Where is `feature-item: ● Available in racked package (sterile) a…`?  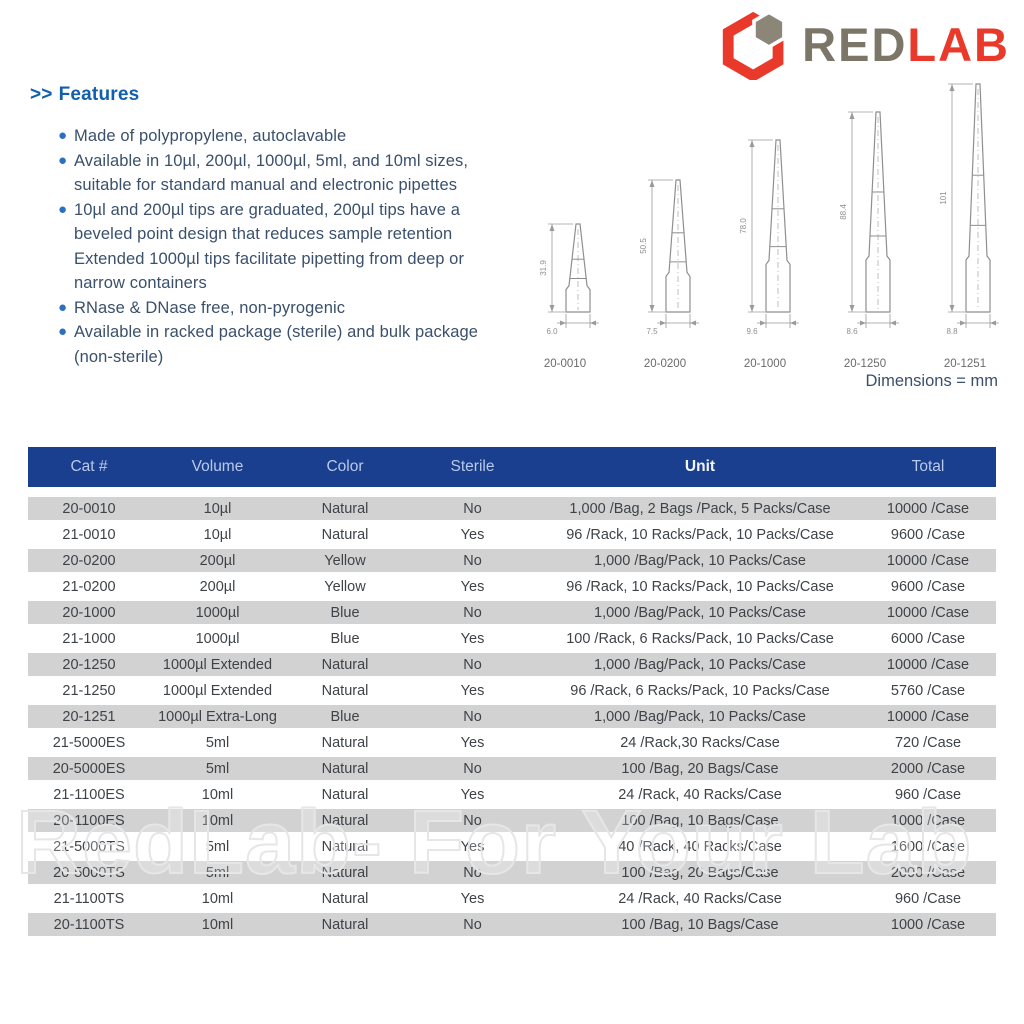
feature-item: ● Available in racked package (sterile) a… is located at coordinates (283, 344).